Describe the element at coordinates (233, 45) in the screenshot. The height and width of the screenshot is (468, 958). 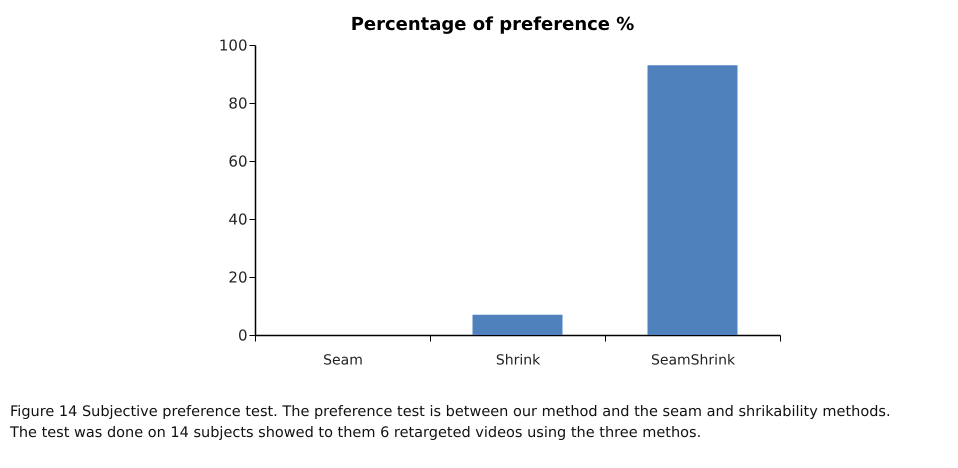
I see `y-tick-label: 100` at that location.